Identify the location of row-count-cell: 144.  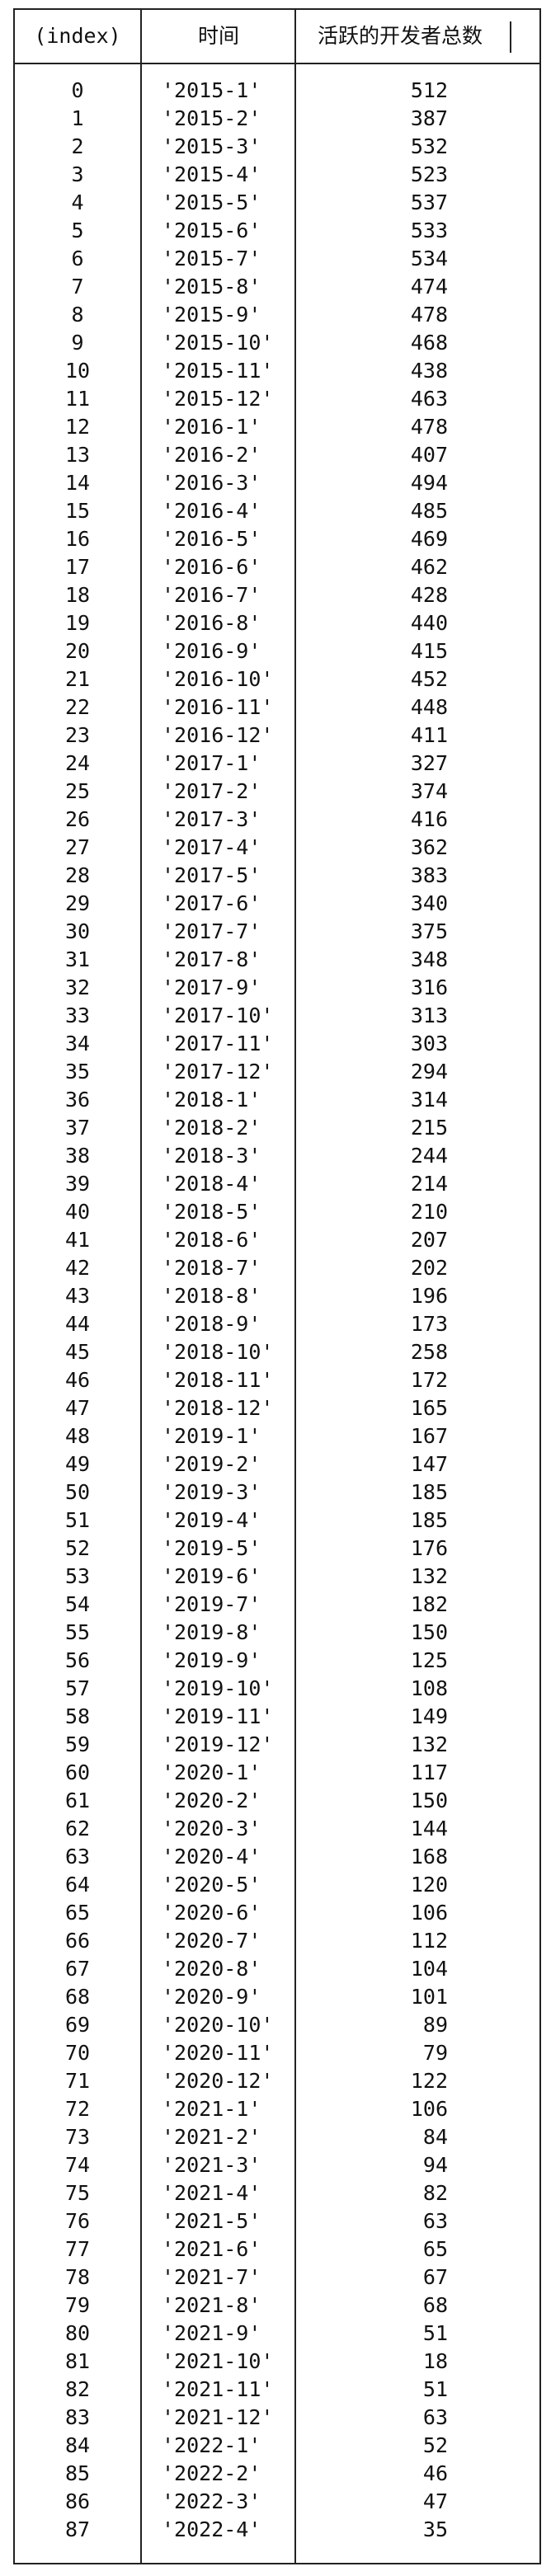
(429, 1828).